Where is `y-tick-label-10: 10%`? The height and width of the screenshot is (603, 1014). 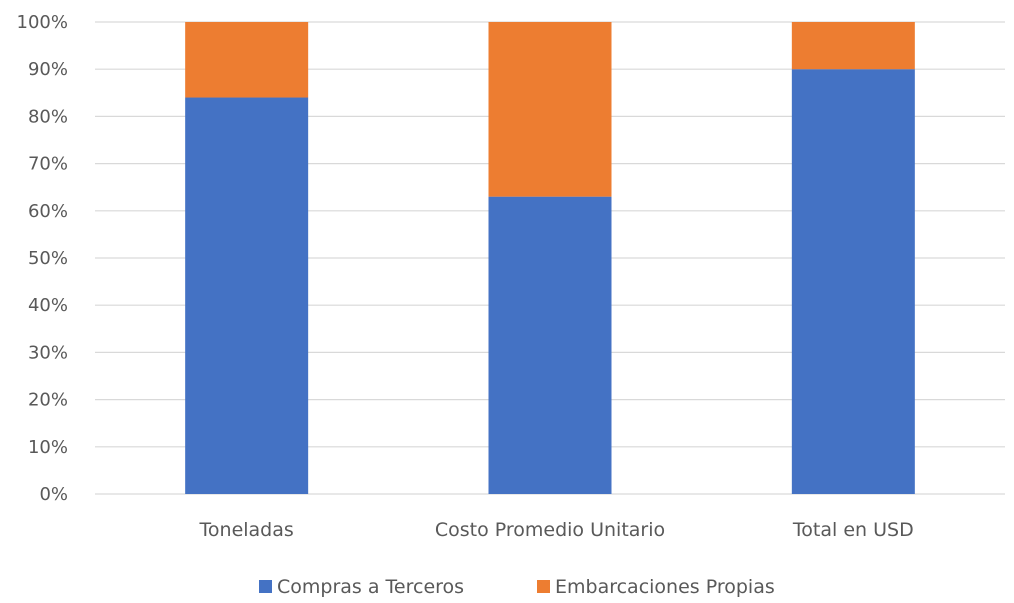 y-tick-label-10: 10% is located at coordinates (48, 447).